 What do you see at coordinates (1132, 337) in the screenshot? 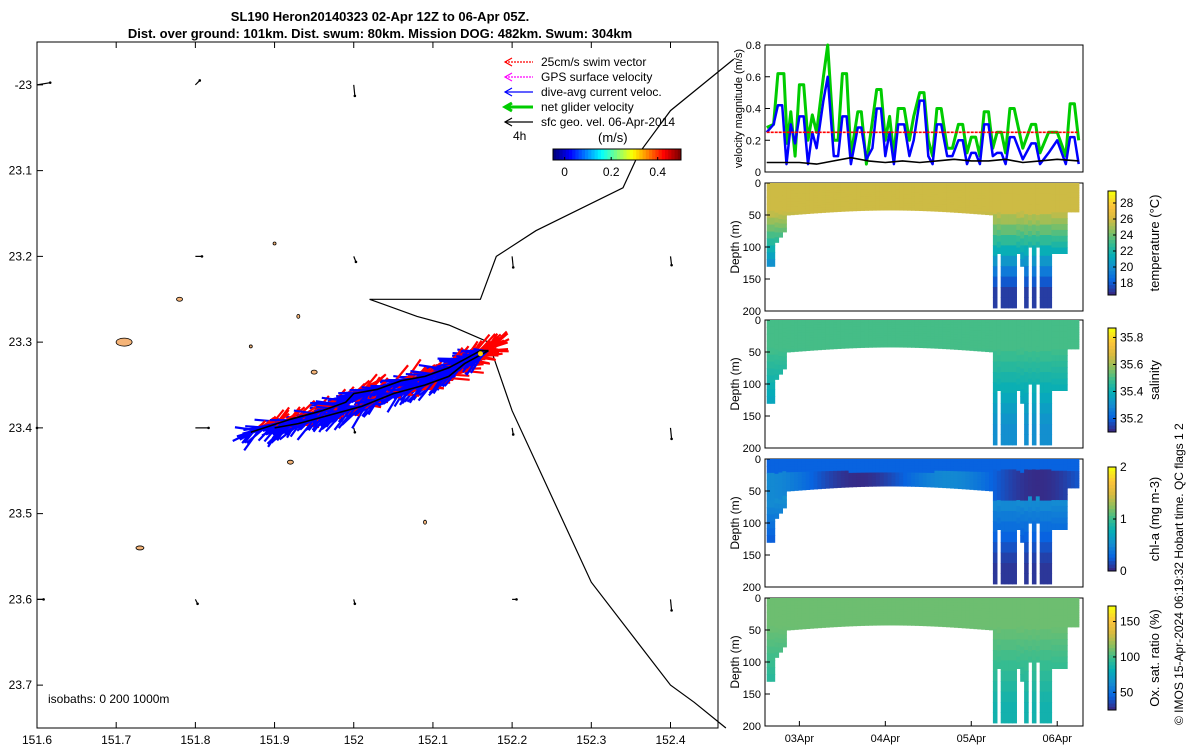
I see `salinity-colorbar-tick-label: 35.8` at bounding box center [1132, 337].